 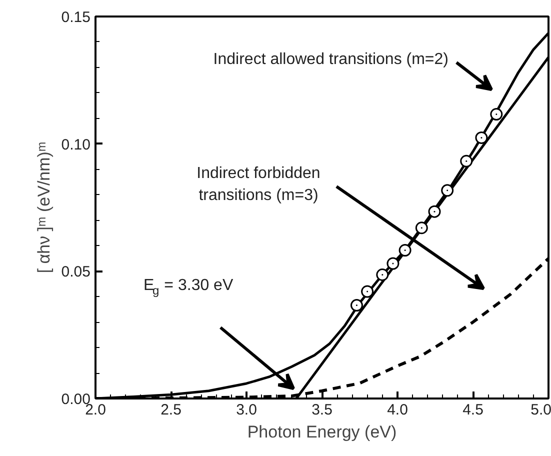 What do you see at coordinates (246, 410) in the screenshot?
I see `x-tick-label: 3.0` at bounding box center [246, 410].